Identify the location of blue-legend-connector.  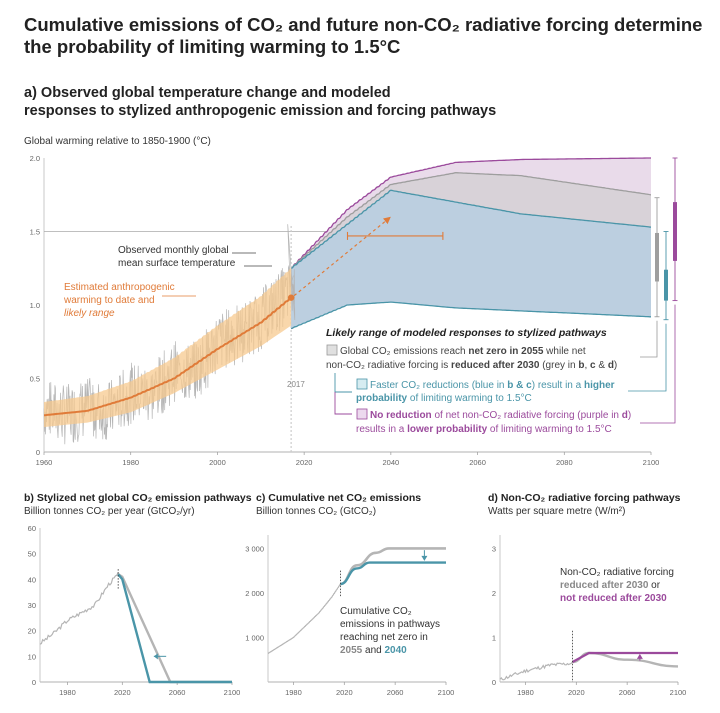
(647, 357).